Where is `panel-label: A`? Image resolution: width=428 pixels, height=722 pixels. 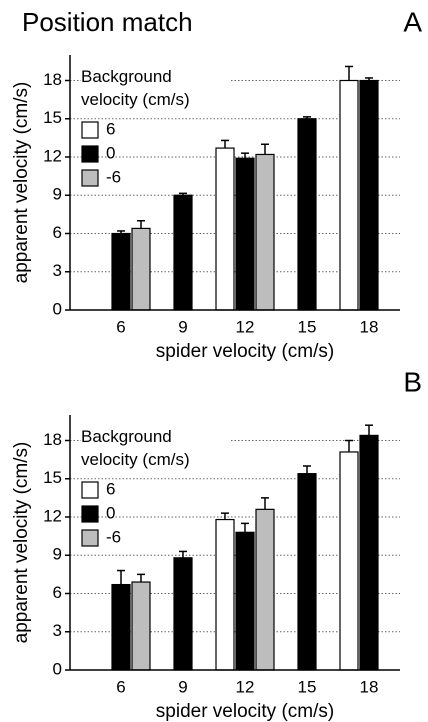
panel-label: A is located at coordinates (412, 21).